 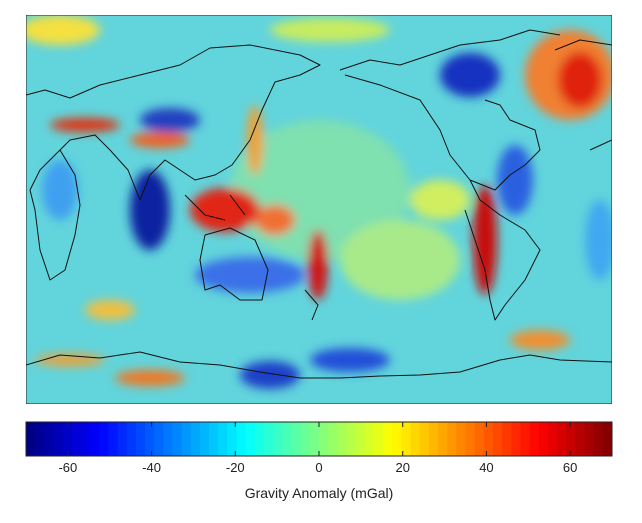 What do you see at coordinates (151, 467) in the screenshot?
I see `colorbar-tick-label: -40` at bounding box center [151, 467].